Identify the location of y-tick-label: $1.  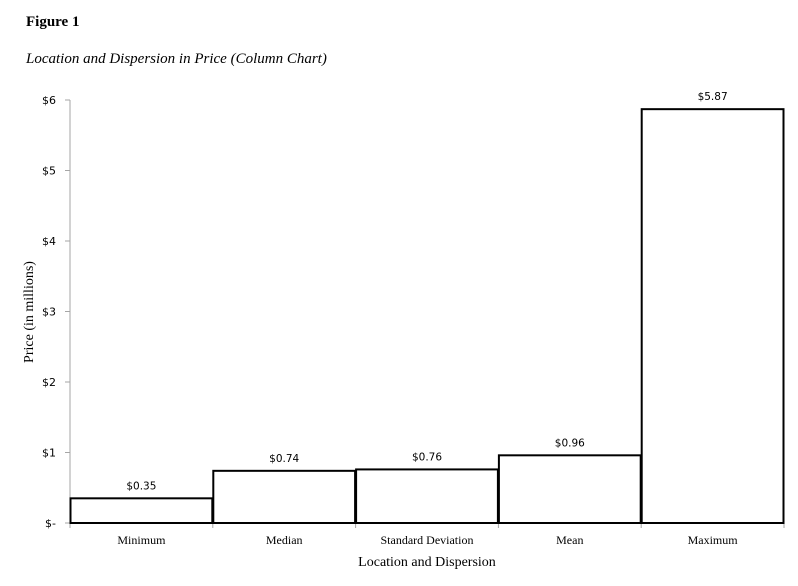
(49, 453).